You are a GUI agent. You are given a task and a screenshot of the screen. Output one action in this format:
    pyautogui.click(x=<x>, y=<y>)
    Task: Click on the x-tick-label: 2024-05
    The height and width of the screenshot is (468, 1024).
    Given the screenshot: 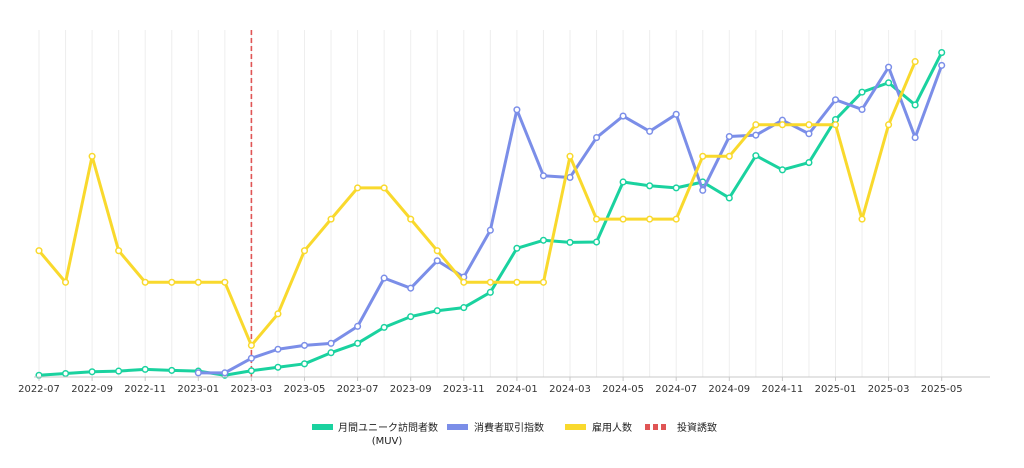 What is the action you would take?
    pyautogui.click(x=623, y=389)
    